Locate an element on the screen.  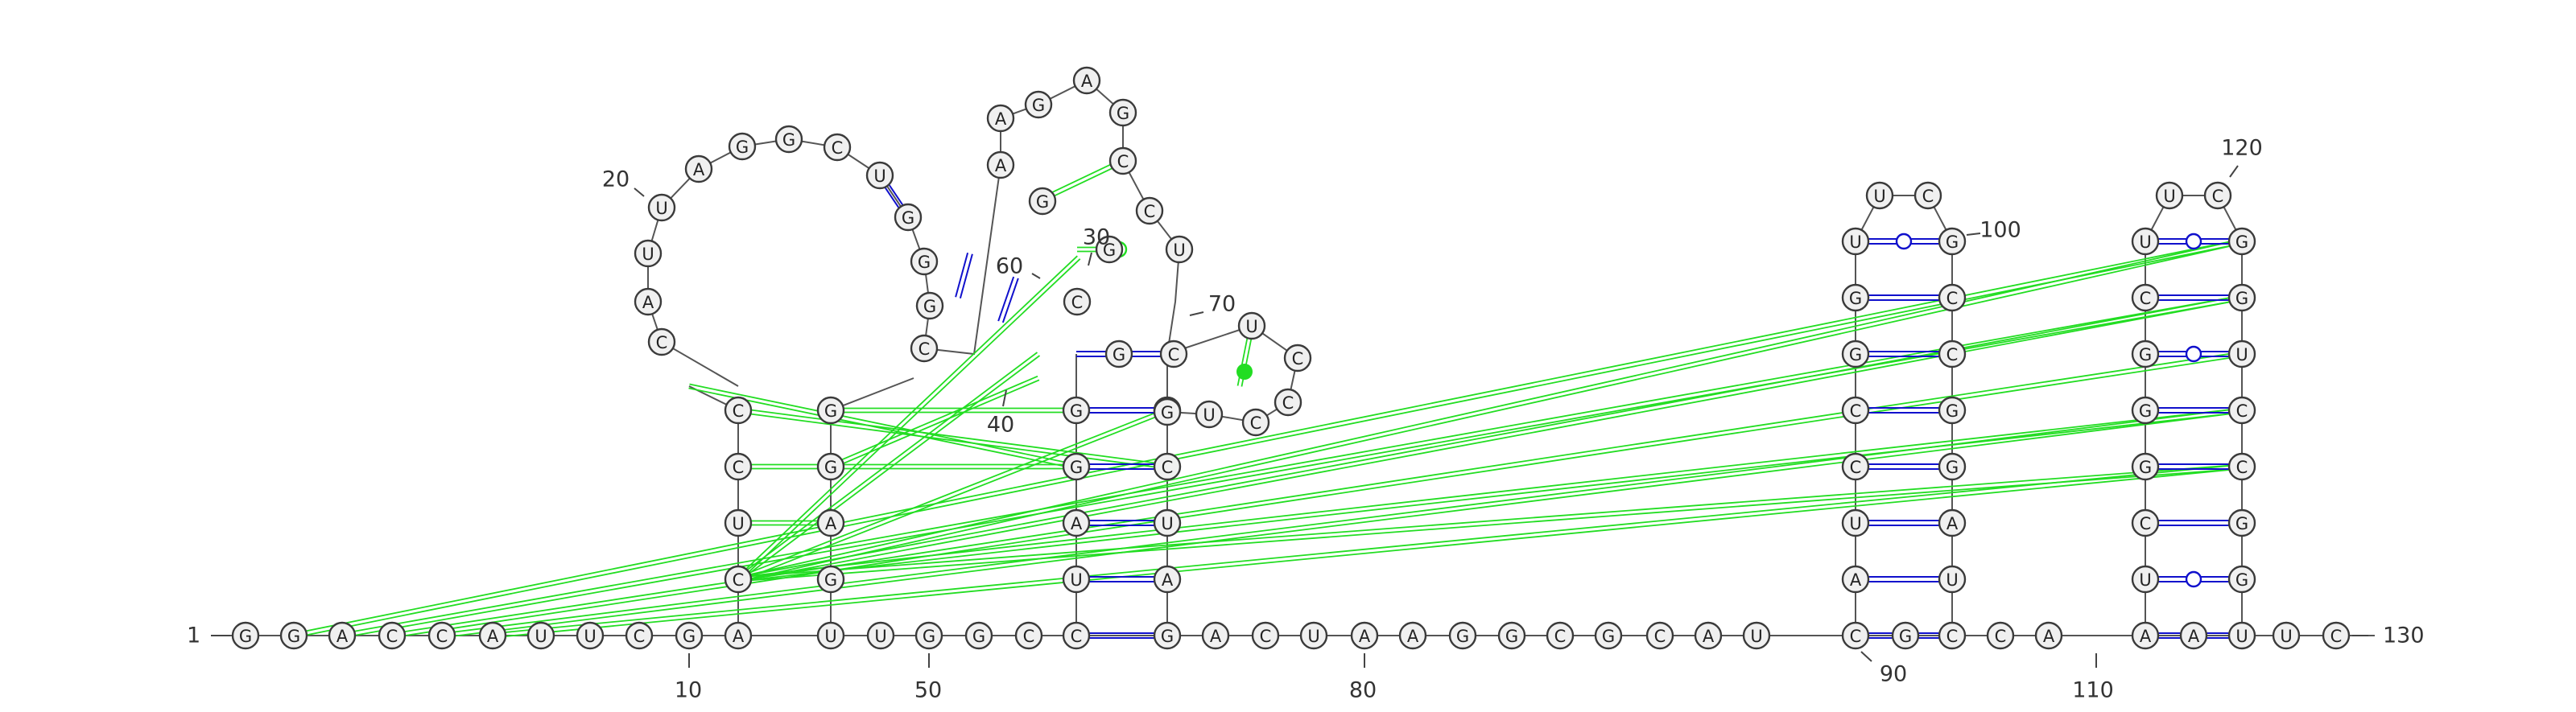
nucleotide-main-37-letter: U is located at coordinates (2241, 636).